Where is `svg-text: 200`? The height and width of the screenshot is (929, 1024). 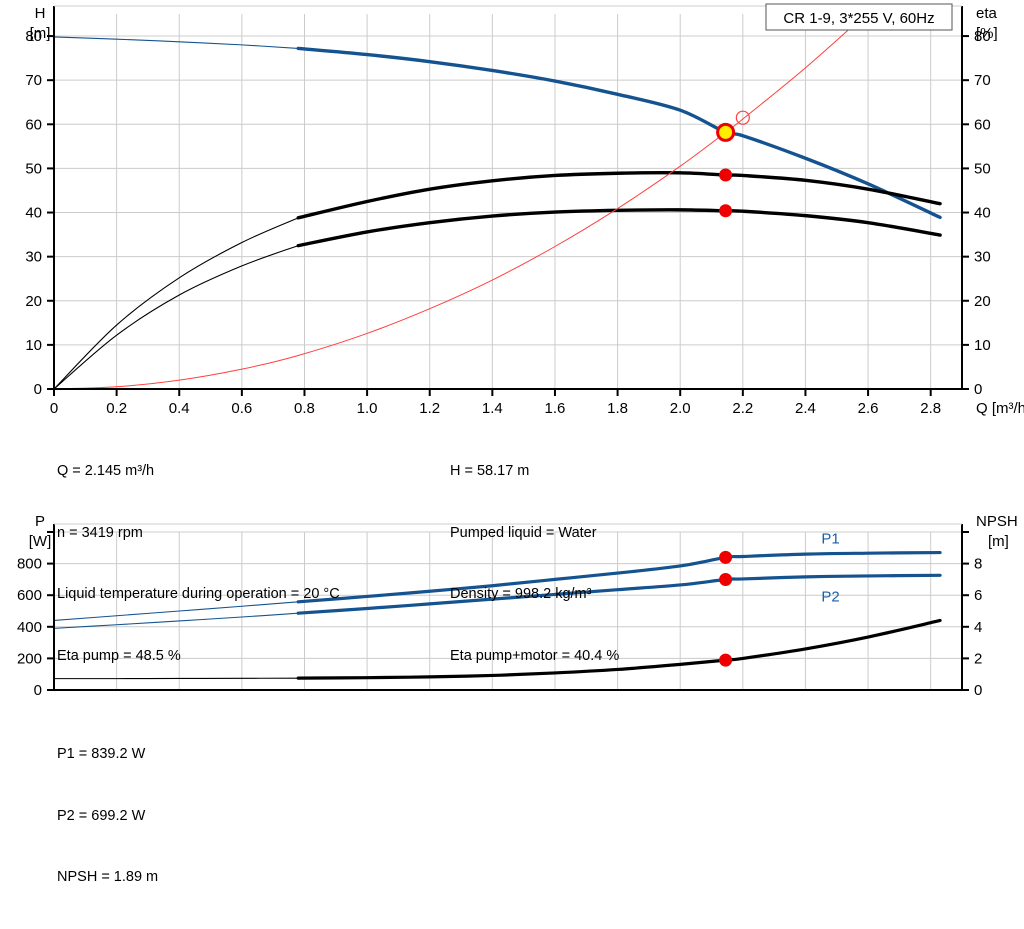 svg-text: 200 is located at coordinates (29, 658).